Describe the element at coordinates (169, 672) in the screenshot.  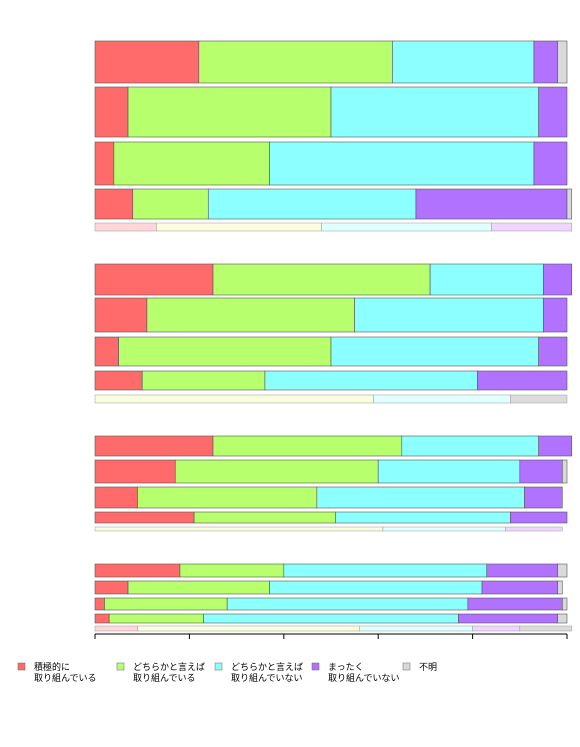
I see `legend-label: どちらかと言えば取り組んでいる` at that location.